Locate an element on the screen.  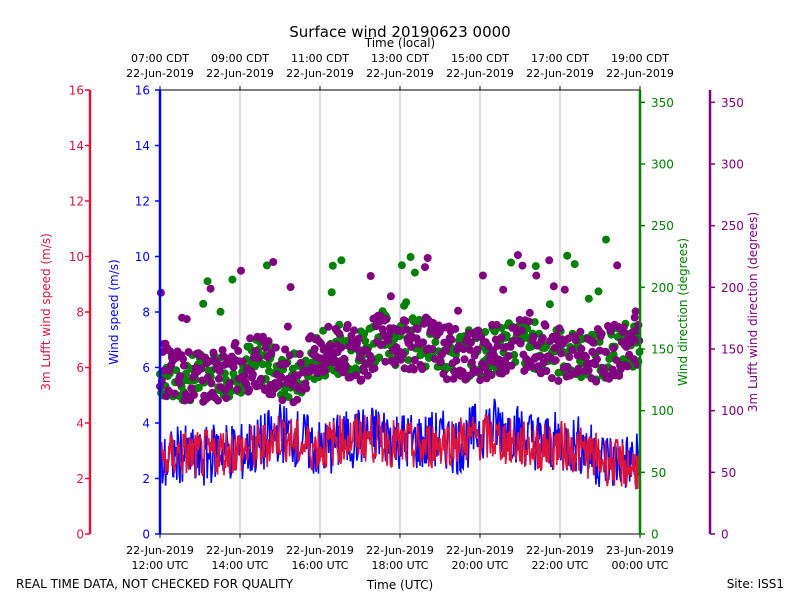
axis-tick-label: 2 is located at coordinates (80, 479).